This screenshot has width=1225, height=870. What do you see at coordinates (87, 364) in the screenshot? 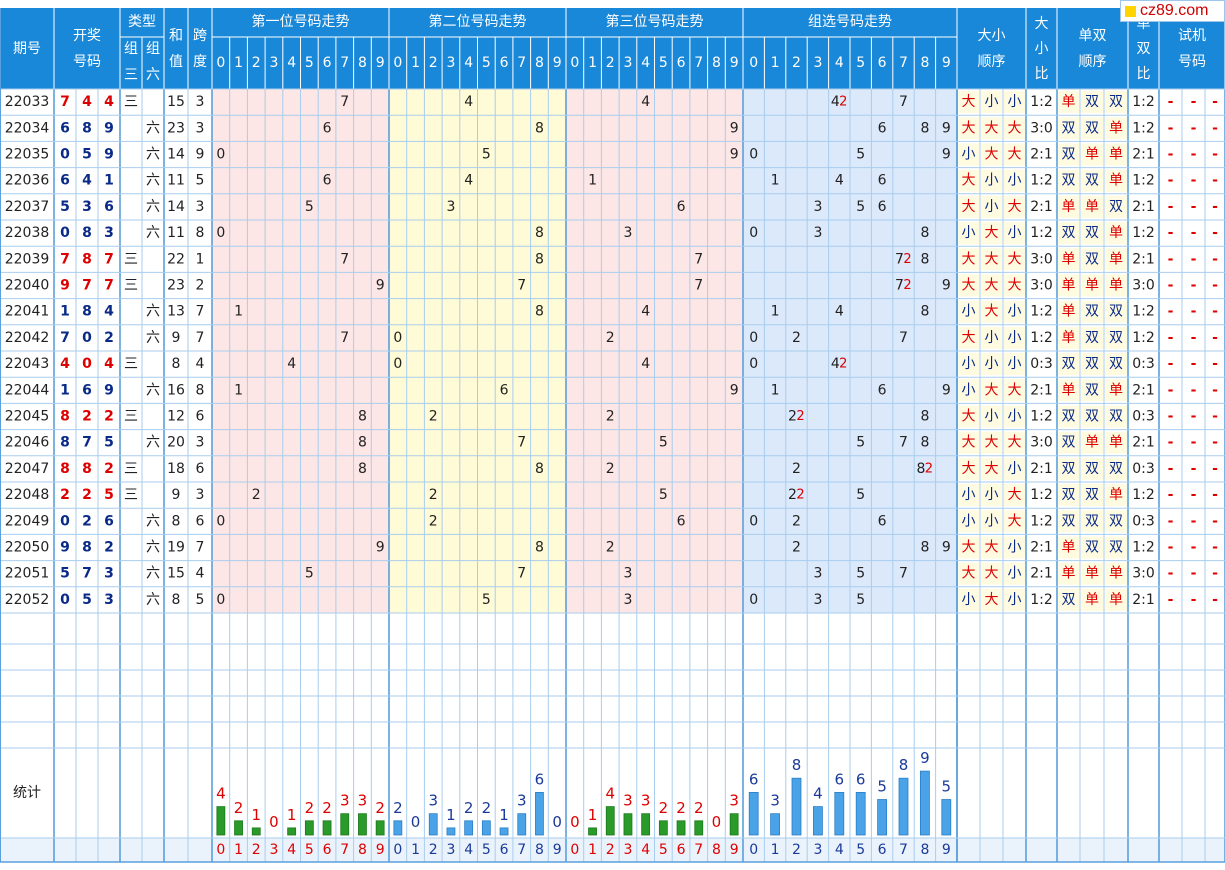
I see `draw-digit: 0` at bounding box center [87, 364].